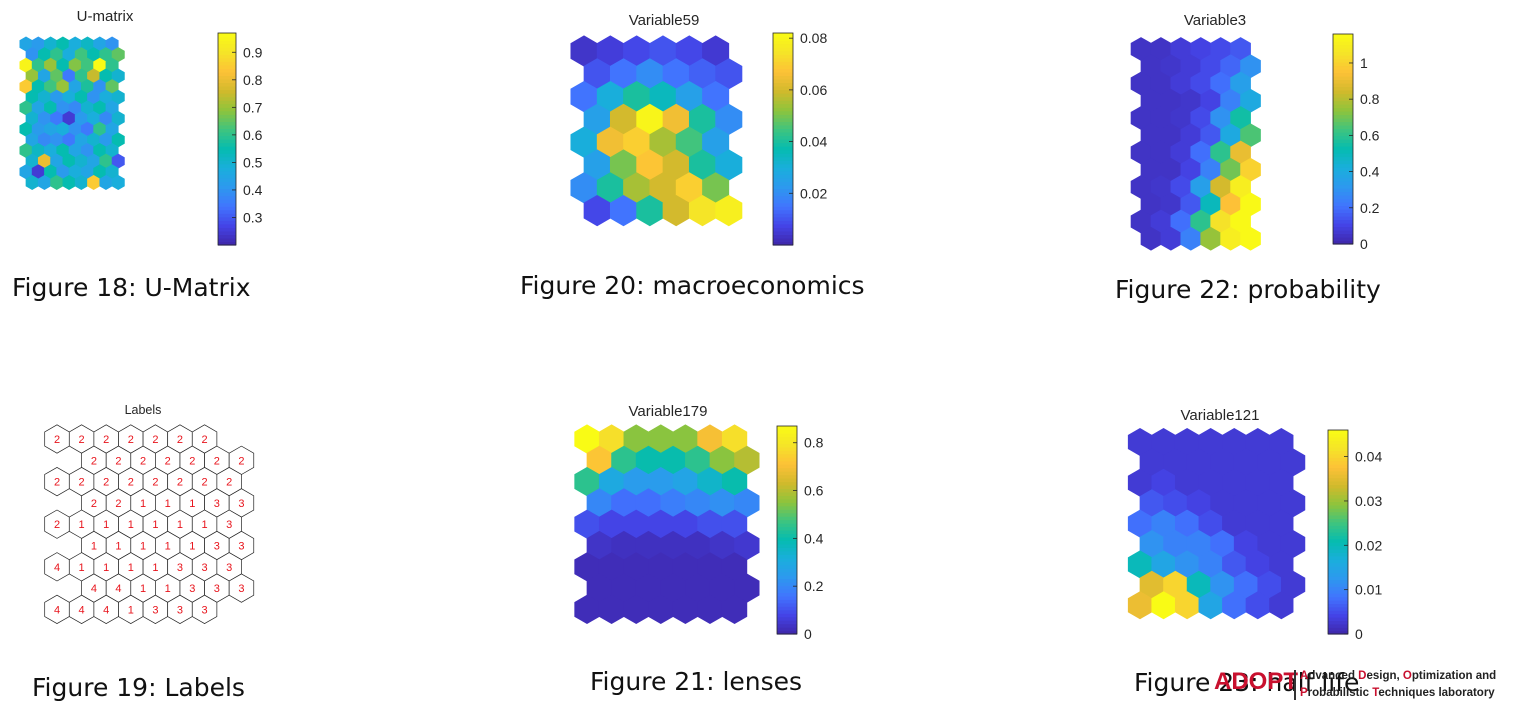  Describe the element at coordinates (1364, 63) in the screenshot. I see `colorbar-tick-label: 1` at that location.